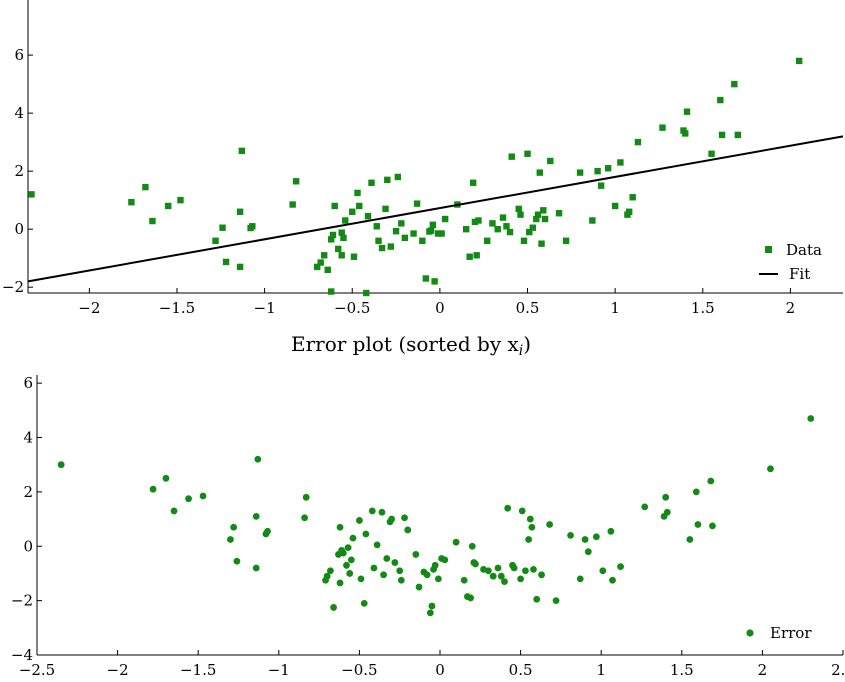  Describe the element at coordinates (804, 250) in the screenshot. I see `legend-data-label: Data` at that location.